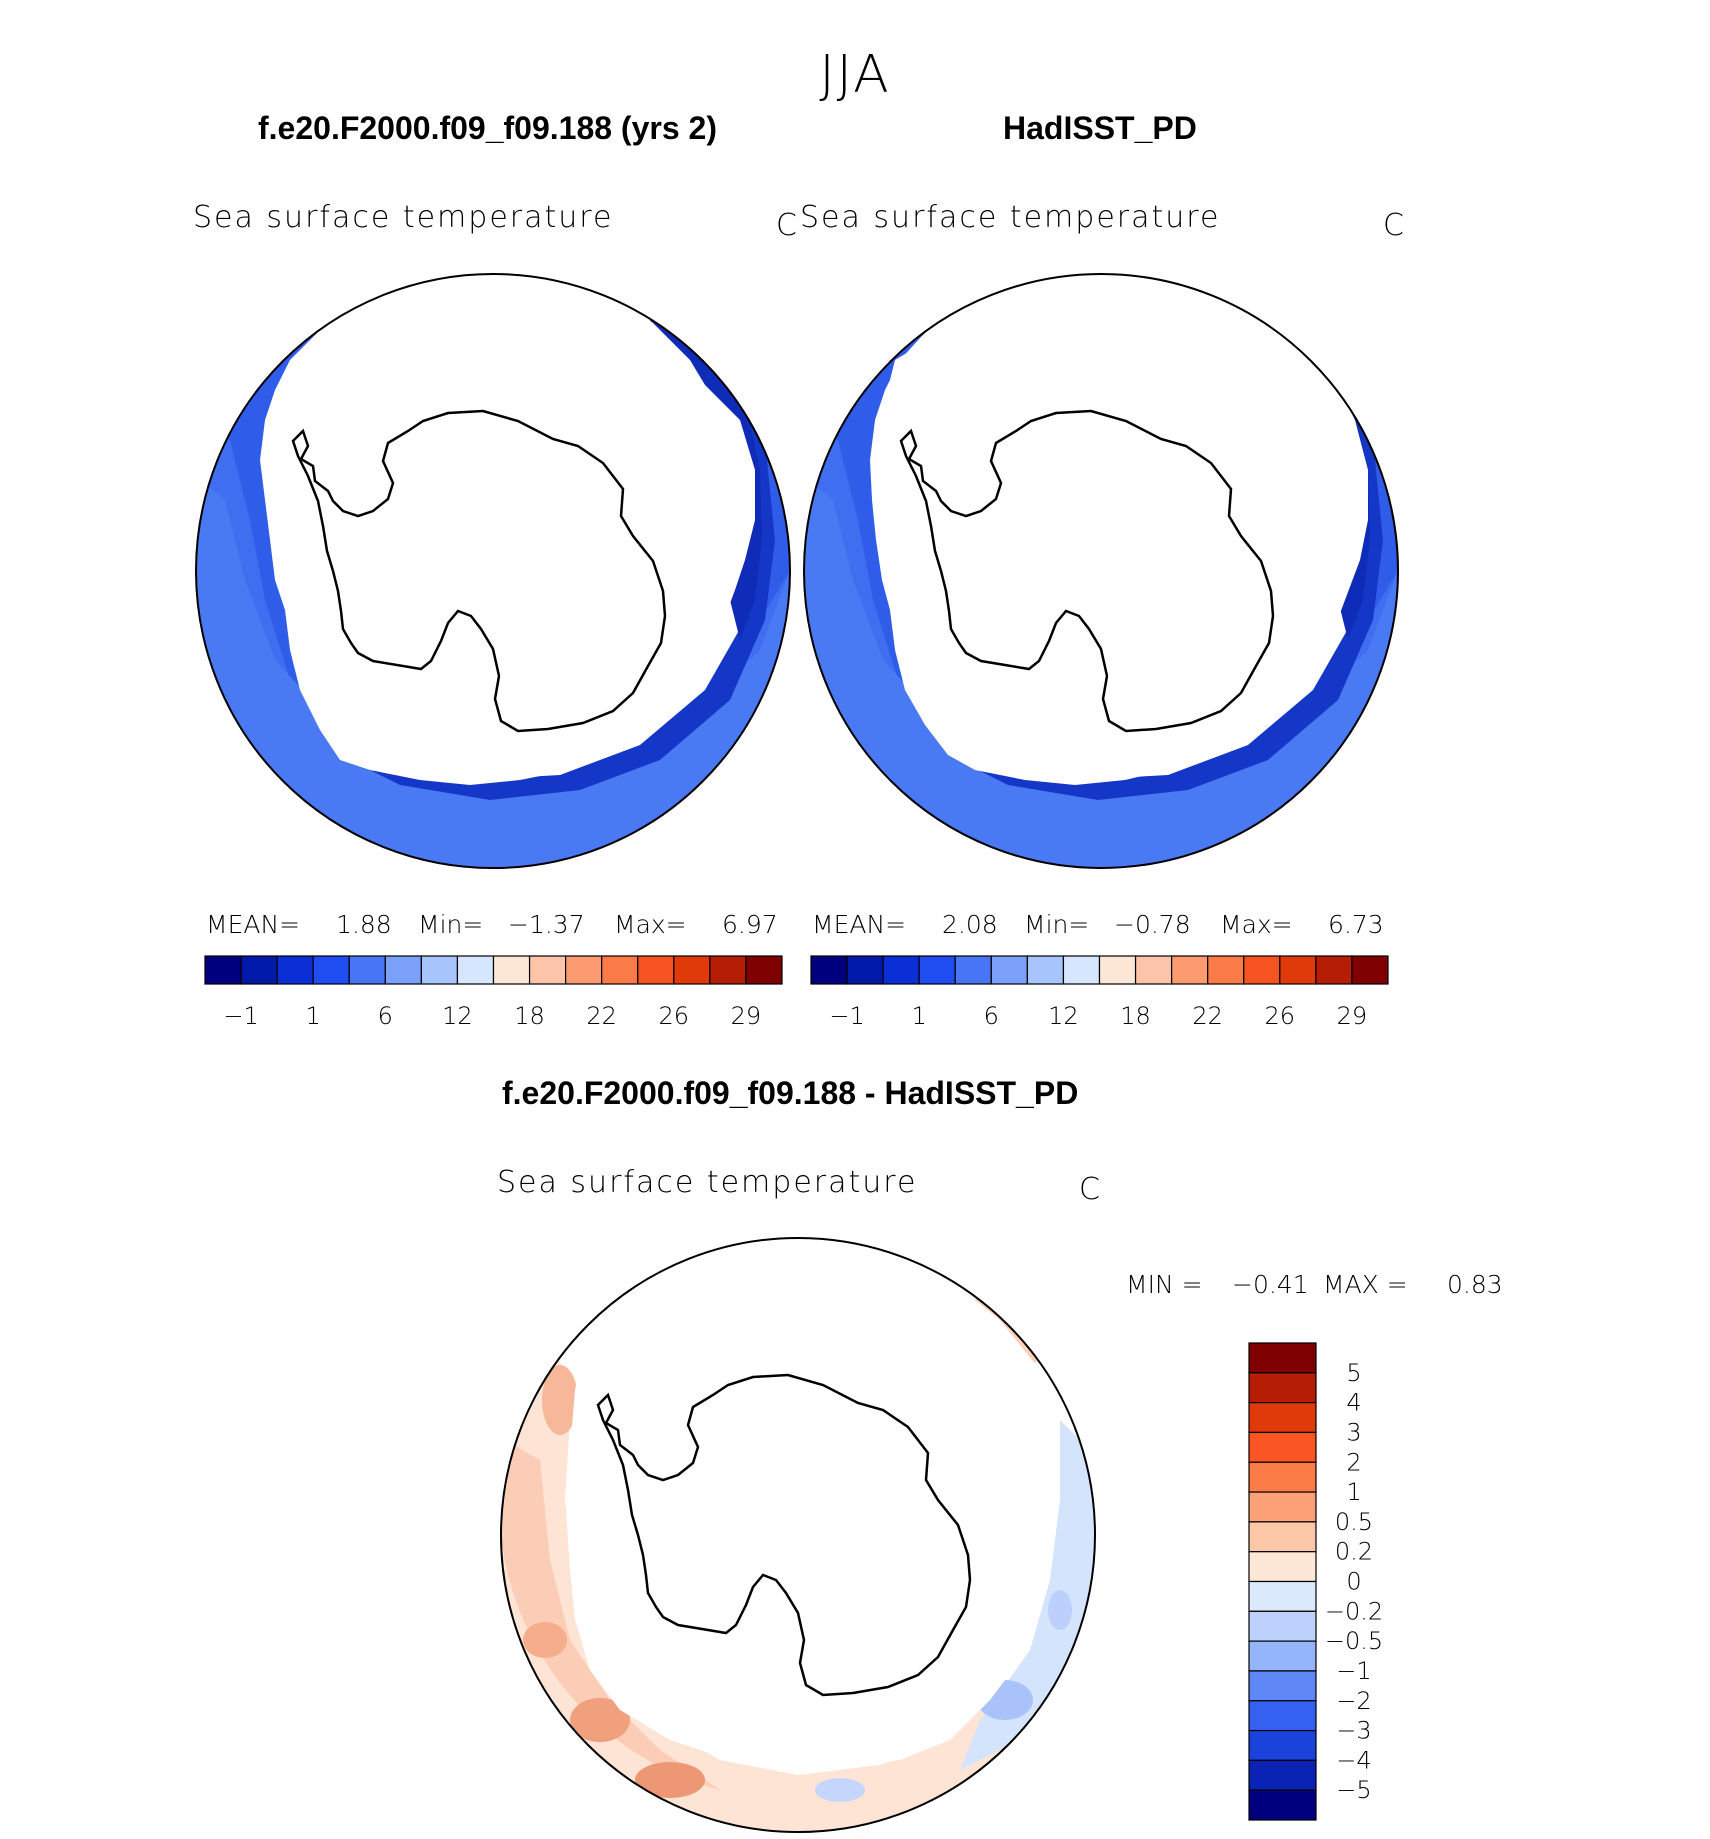 The width and height of the screenshot is (1710, 1839). What do you see at coordinates (798, 1535) in the screenshot?
I see `difference-map` at bounding box center [798, 1535].